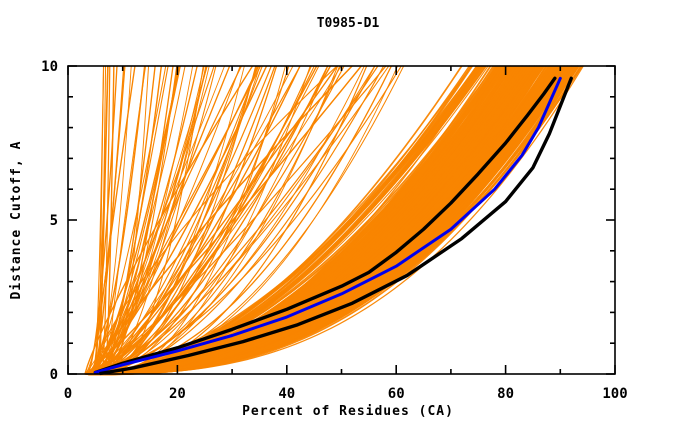 This screenshot has width=680, height=440. What do you see at coordinates (49, 67) in the screenshot?
I see `y-tick-label: 10` at bounding box center [49, 67].